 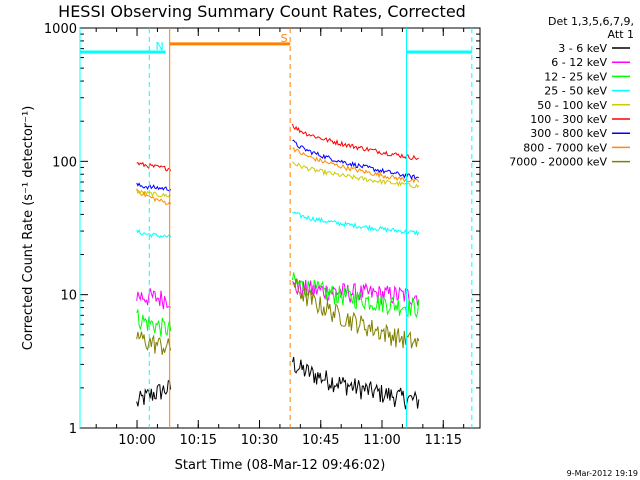 I want to click on flag-label: S, so click(x=284, y=38).